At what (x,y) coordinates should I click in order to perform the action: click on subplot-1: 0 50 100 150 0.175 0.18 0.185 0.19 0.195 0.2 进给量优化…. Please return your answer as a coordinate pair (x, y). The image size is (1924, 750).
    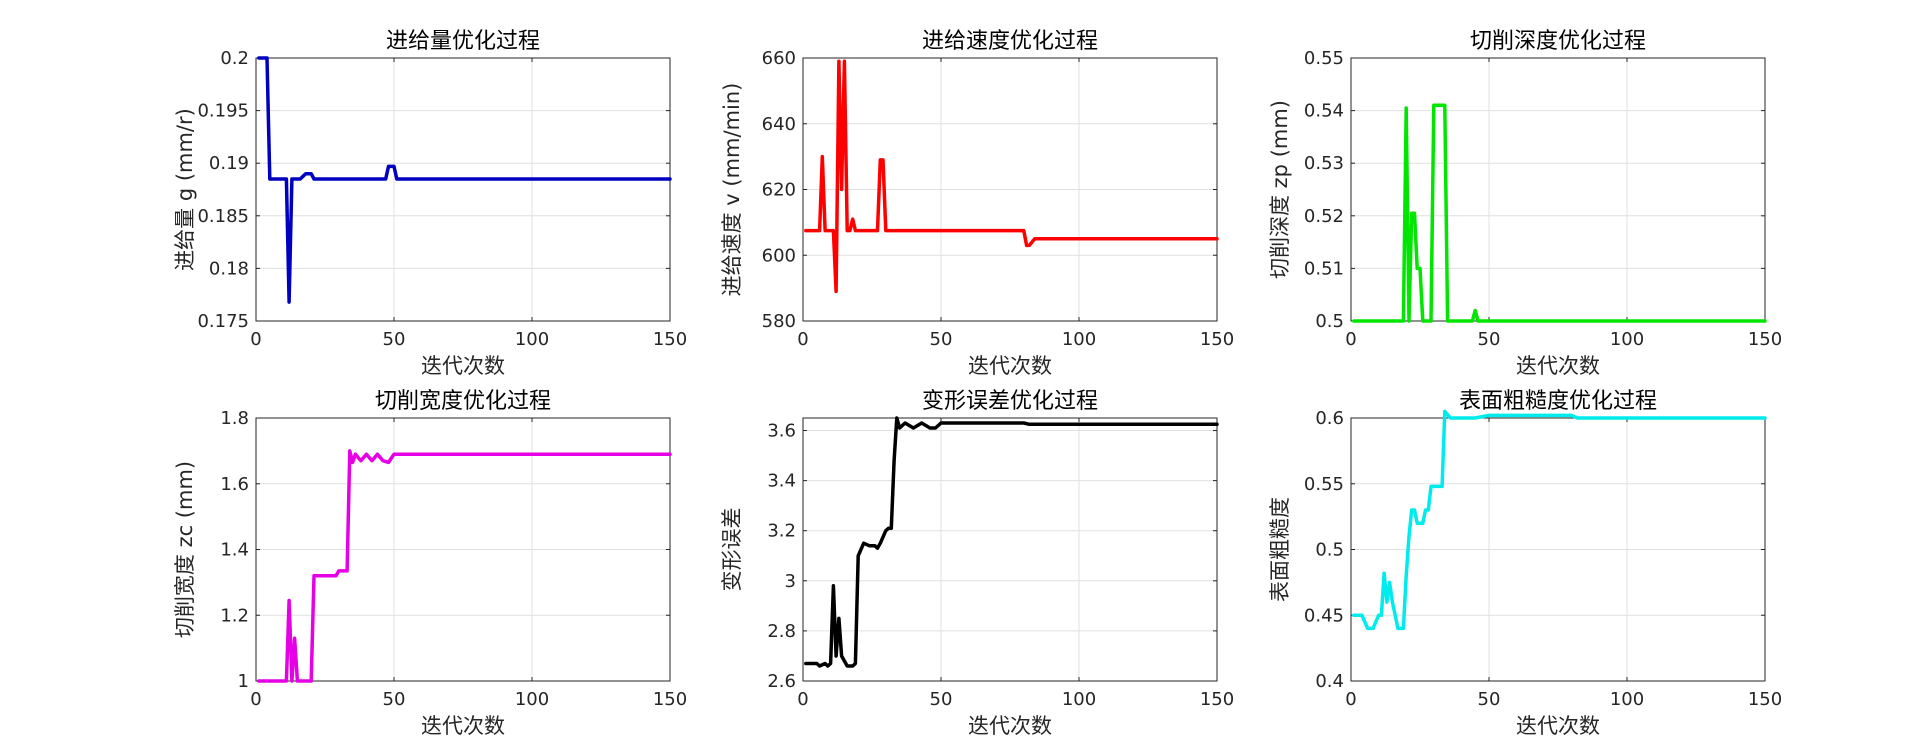
    Looking at the image, I should click on (430, 203).